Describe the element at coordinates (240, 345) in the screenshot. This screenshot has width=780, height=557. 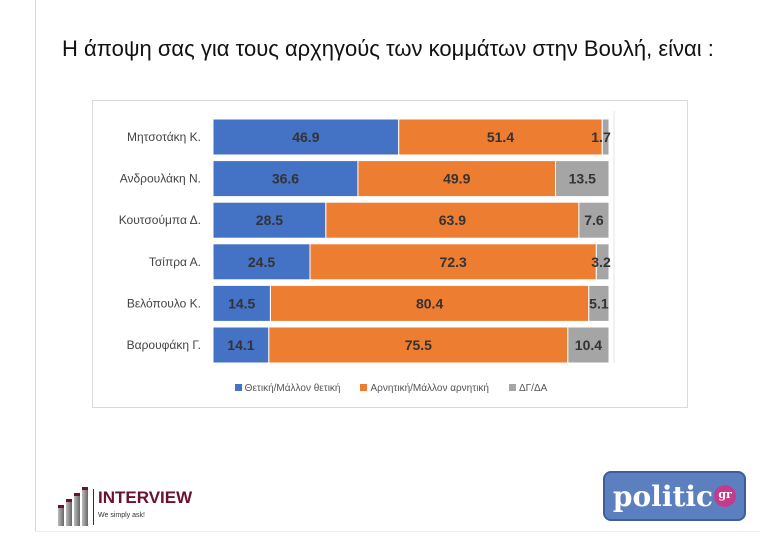
I see `data-label: 14.1` at that location.